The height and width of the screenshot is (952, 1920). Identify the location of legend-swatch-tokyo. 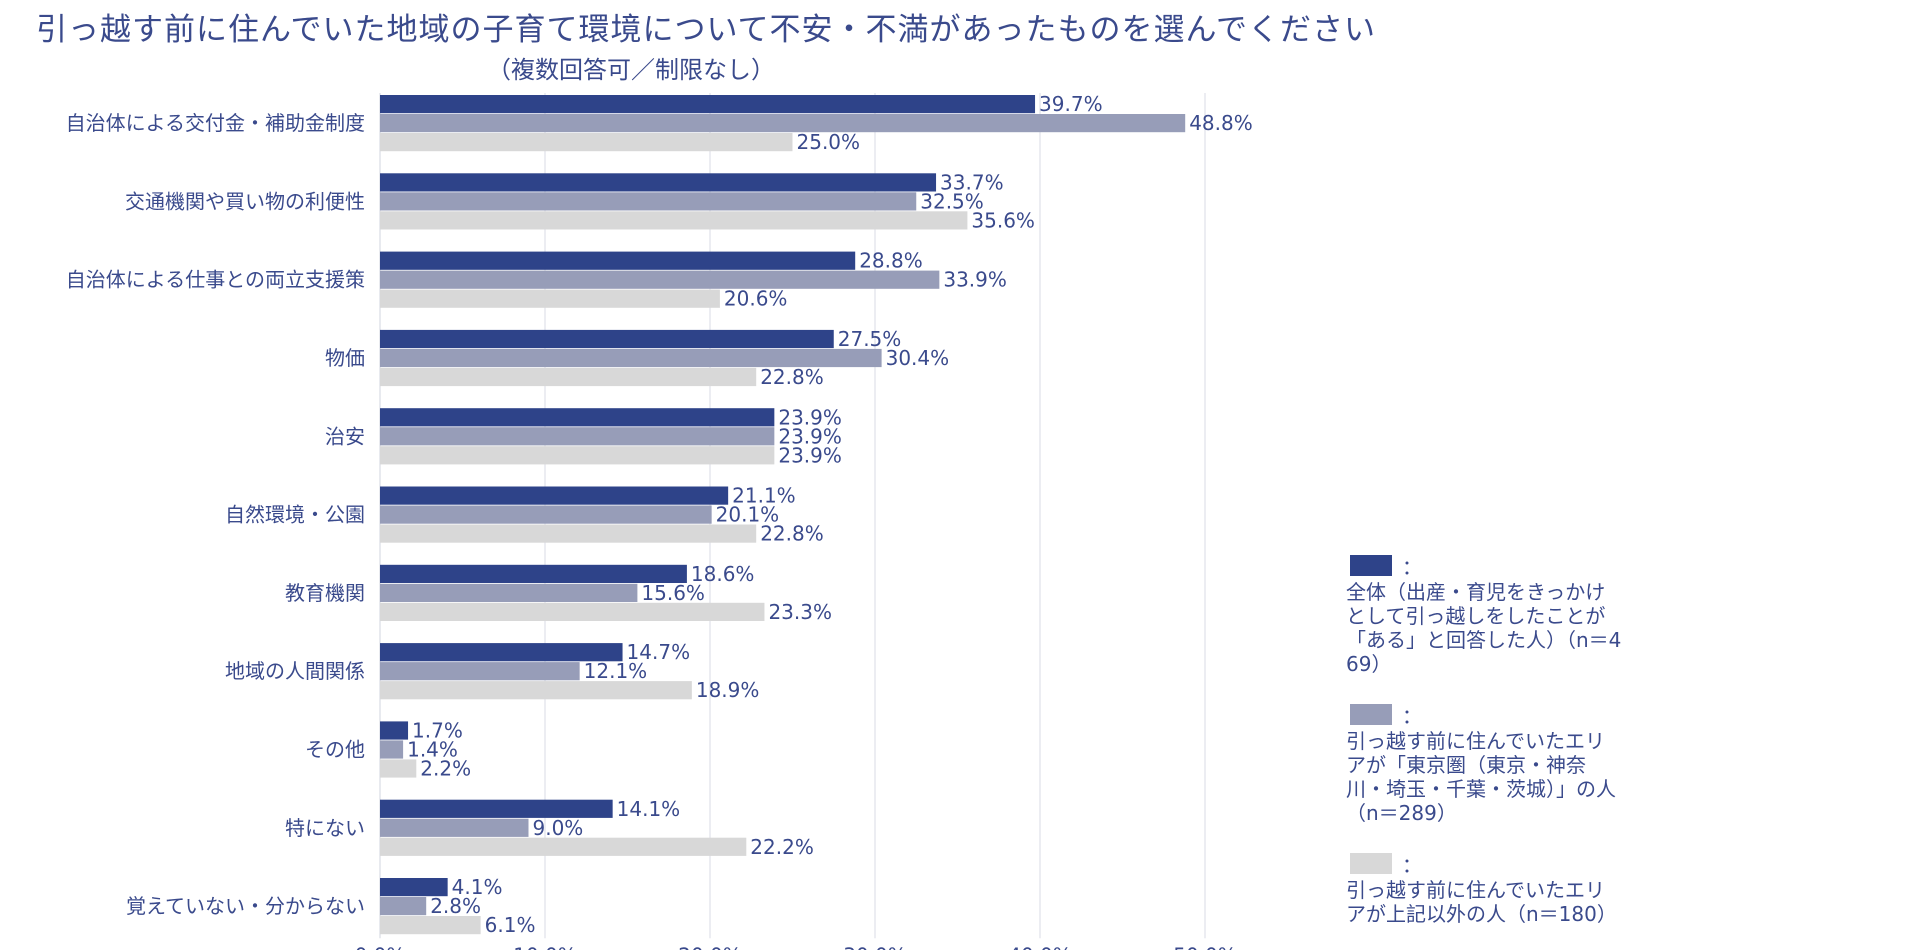
(1371, 714).